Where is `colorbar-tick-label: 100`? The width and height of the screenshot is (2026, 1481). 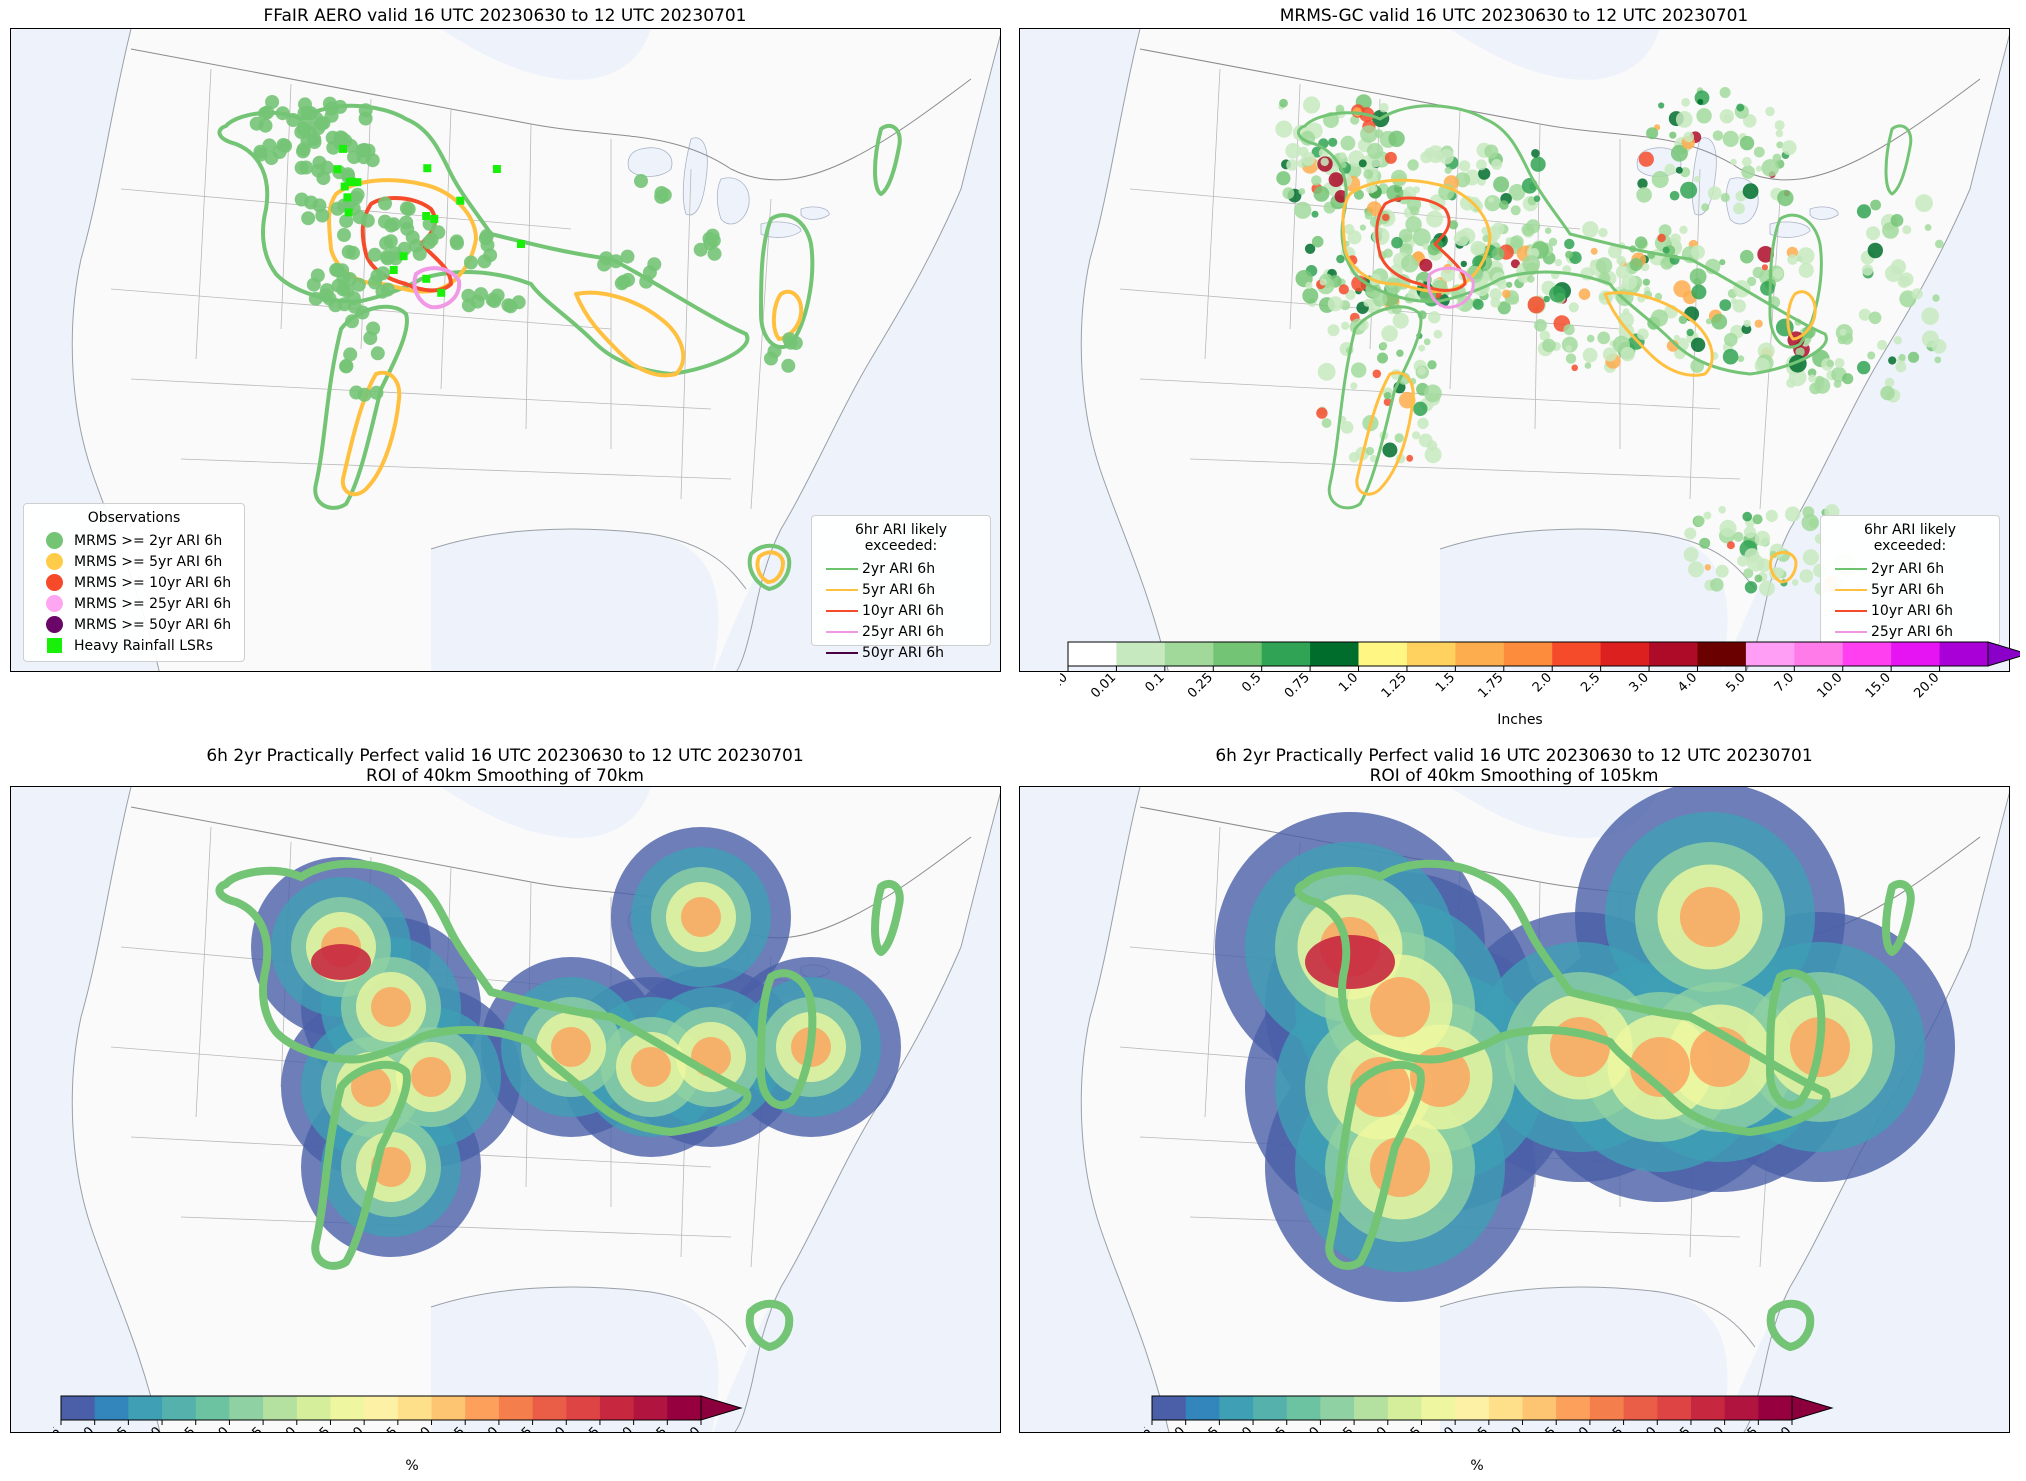 colorbar-tick-label: 100 is located at coordinates (1781, 1428).